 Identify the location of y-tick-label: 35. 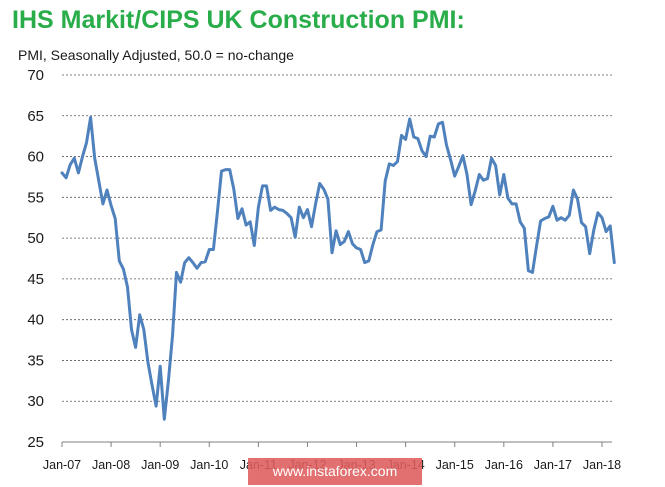
(35, 360).